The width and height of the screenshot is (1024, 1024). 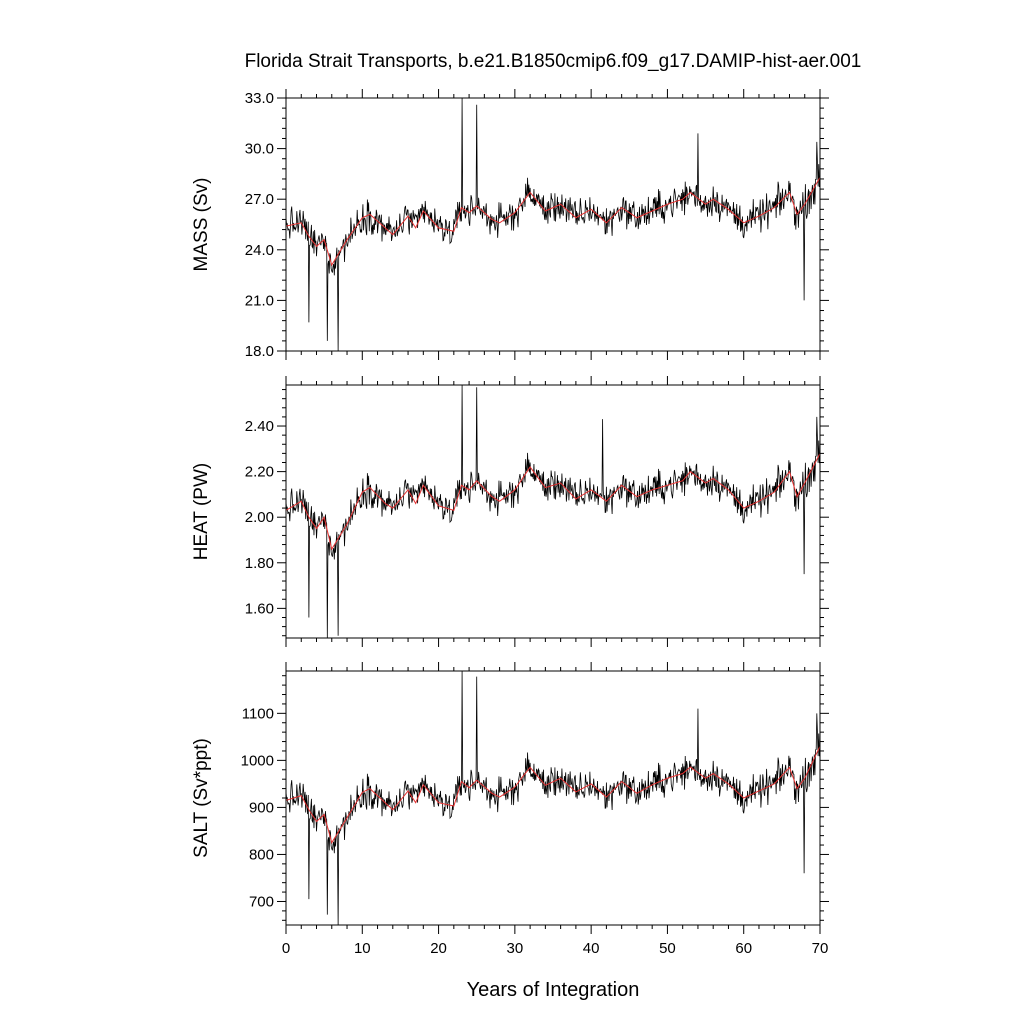 What do you see at coordinates (259, 250) in the screenshot?
I see `y-tick-label: 24.0` at bounding box center [259, 250].